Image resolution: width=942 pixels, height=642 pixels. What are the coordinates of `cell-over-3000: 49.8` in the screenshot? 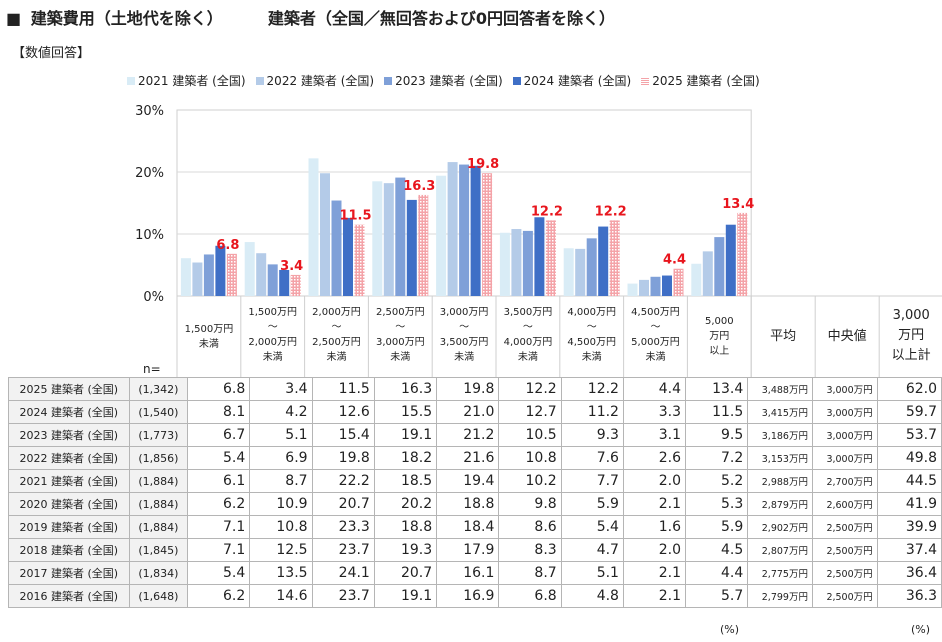 It's located at (909, 458).